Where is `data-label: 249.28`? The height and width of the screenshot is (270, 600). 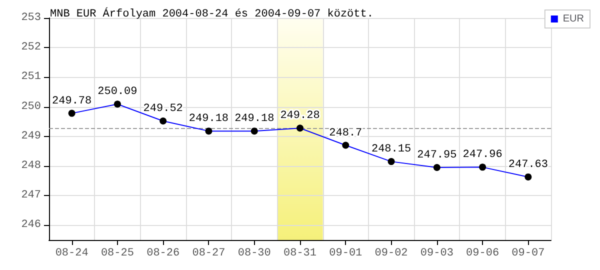 data-label: 249.28 is located at coordinates (300, 116).